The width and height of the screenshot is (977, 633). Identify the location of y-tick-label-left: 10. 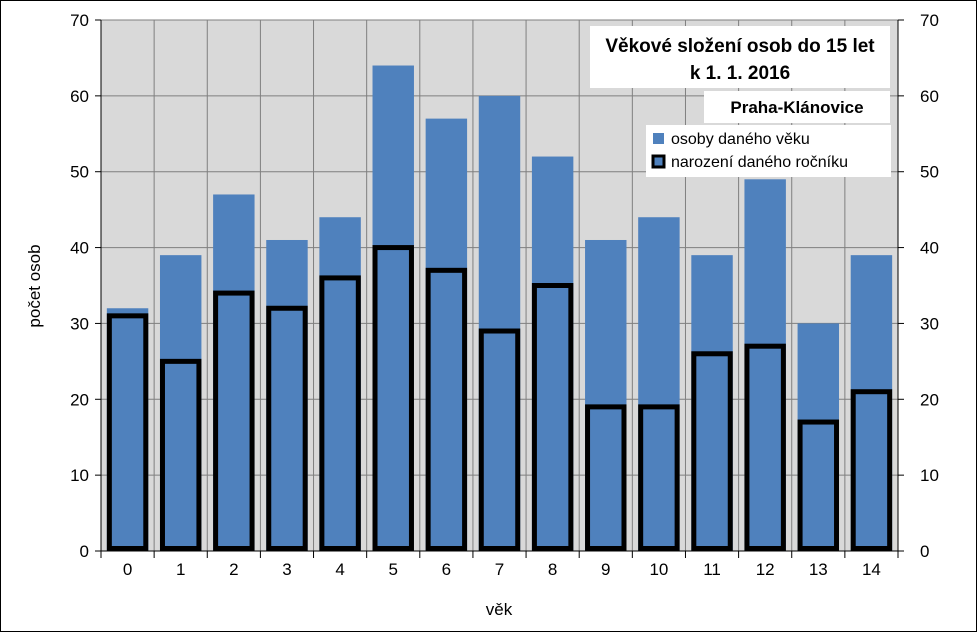
(79, 475).